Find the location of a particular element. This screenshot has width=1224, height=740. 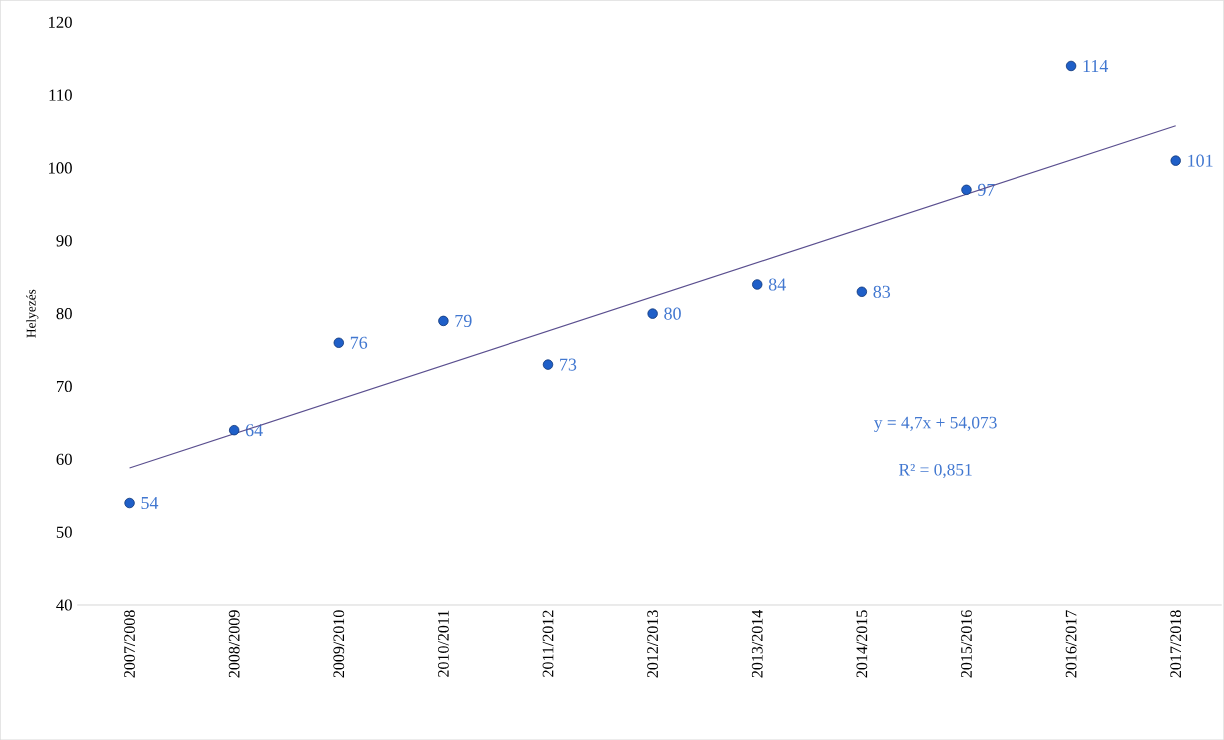

x-tick-label: 2009/2010 is located at coordinates (339, 644).